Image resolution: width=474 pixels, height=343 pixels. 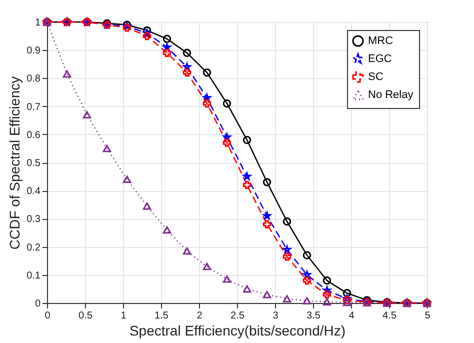 What do you see at coordinates (14, 163) in the screenshot?
I see `y-axis-title: CCDF of Spectral Efficiency` at bounding box center [14, 163].